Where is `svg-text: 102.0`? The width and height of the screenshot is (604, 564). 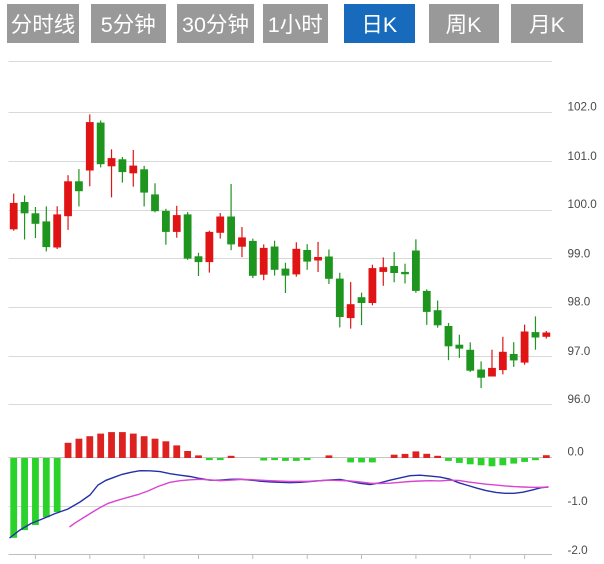
svg-text: 102.0 is located at coordinates (583, 107).